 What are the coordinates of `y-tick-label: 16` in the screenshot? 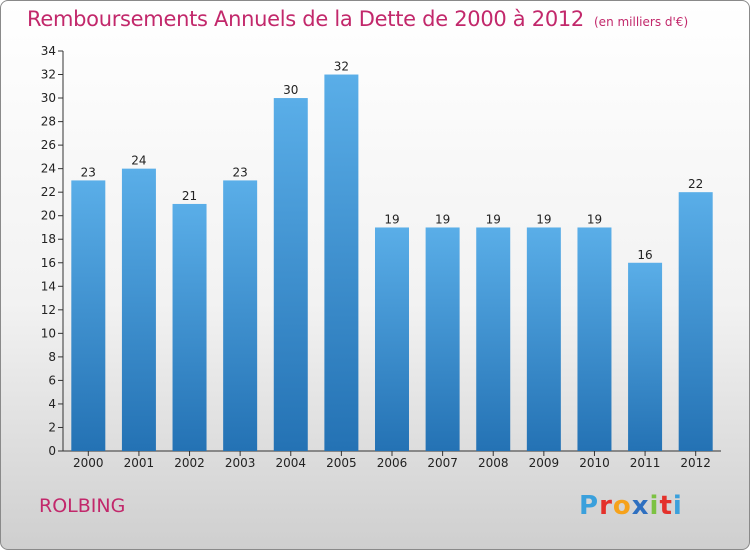 It's located at (48, 263).